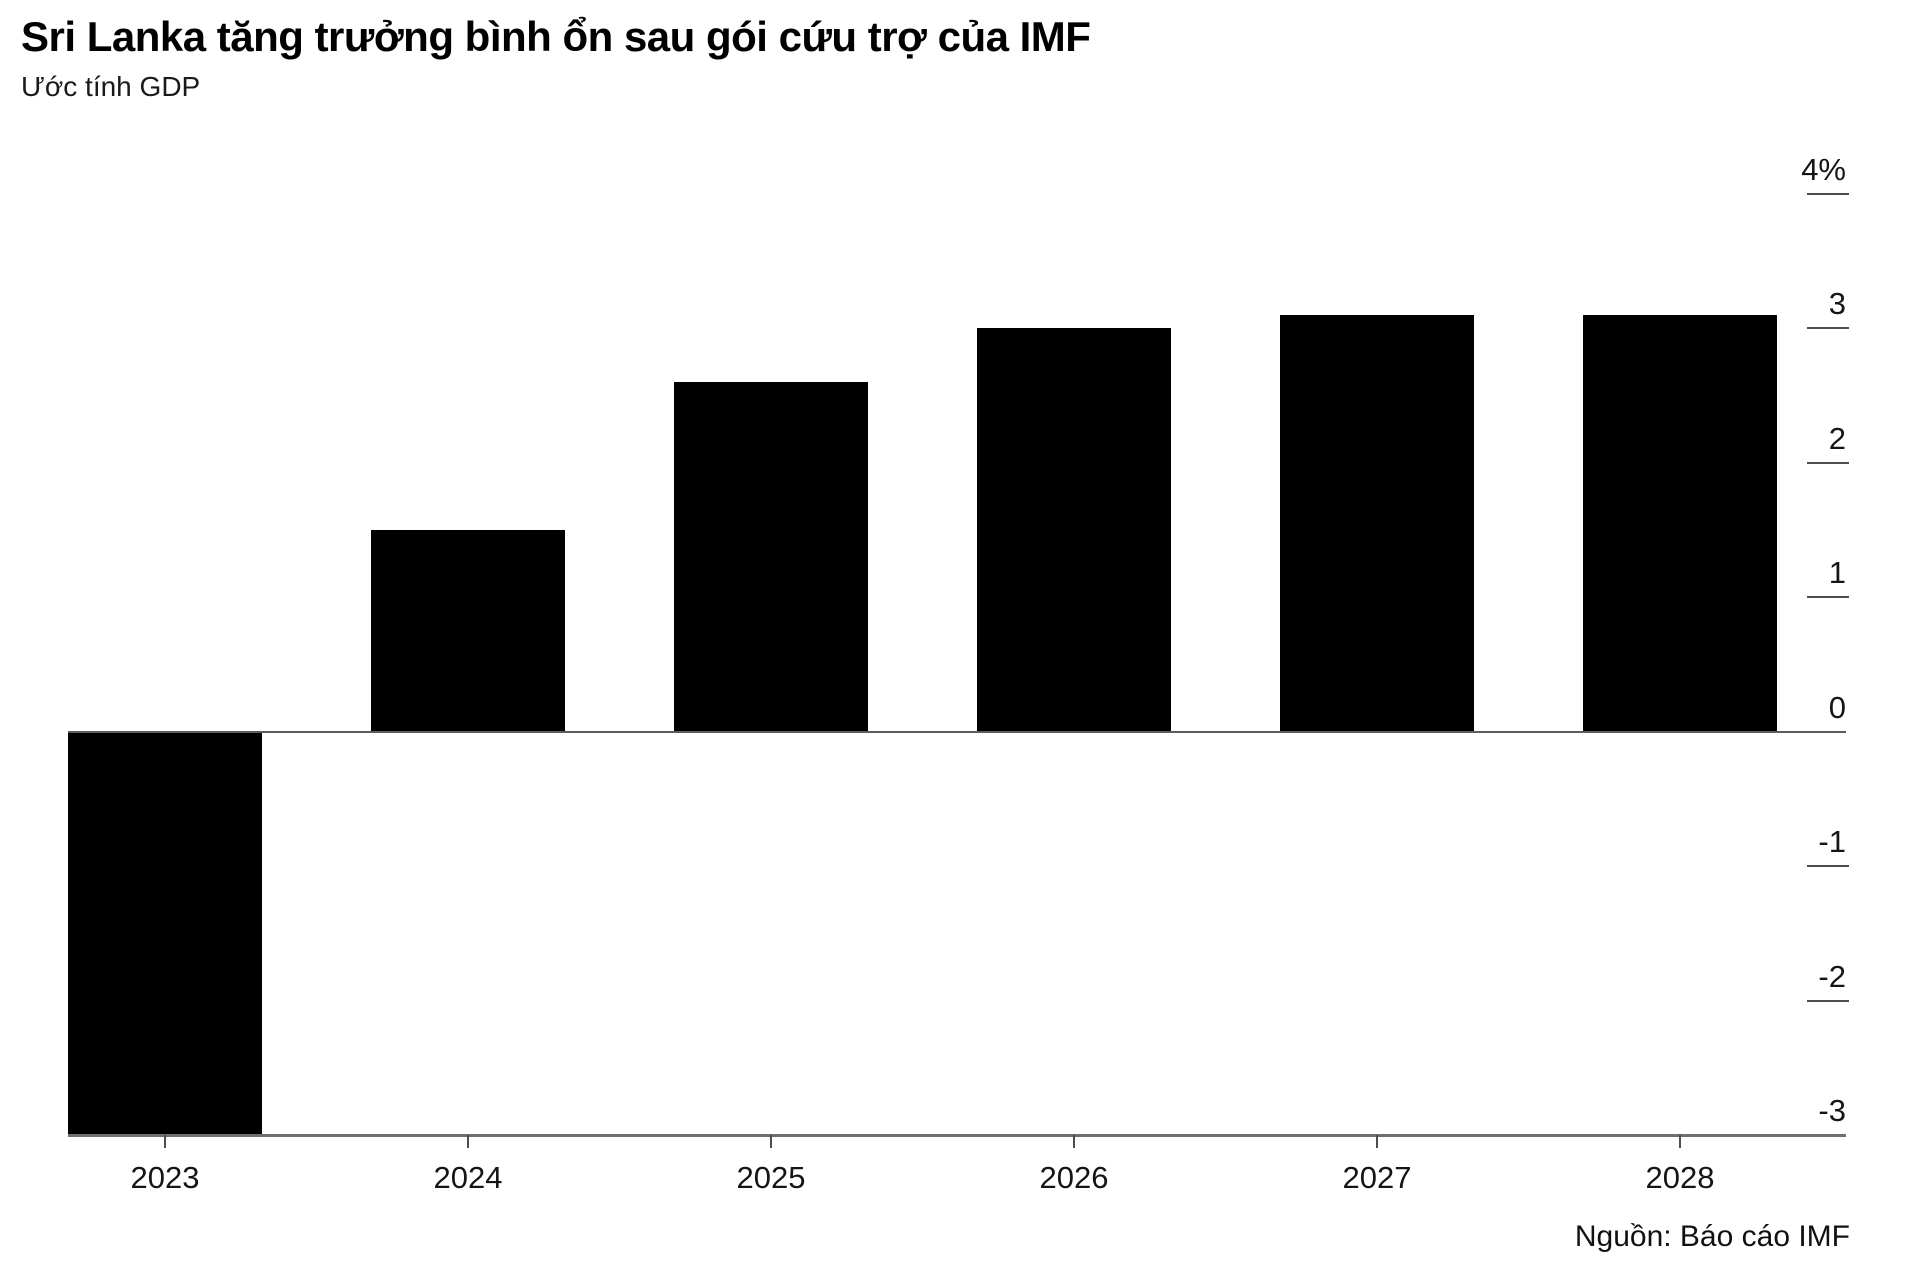 Image resolution: width=1920 pixels, height=1280 pixels. What do you see at coordinates (1680, 523) in the screenshot?
I see `bar-2028` at bounding box center [1680, 523].